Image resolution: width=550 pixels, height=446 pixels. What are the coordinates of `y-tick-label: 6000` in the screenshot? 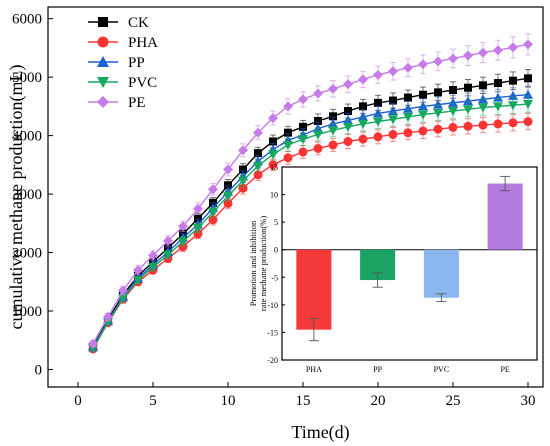 It's located at (27, 20).